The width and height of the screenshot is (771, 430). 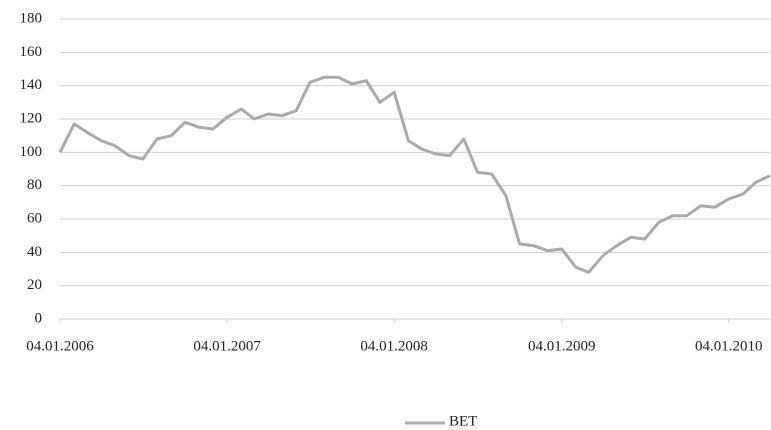 I want to click on y-tick-label: 40, so click(x=34, y=252).